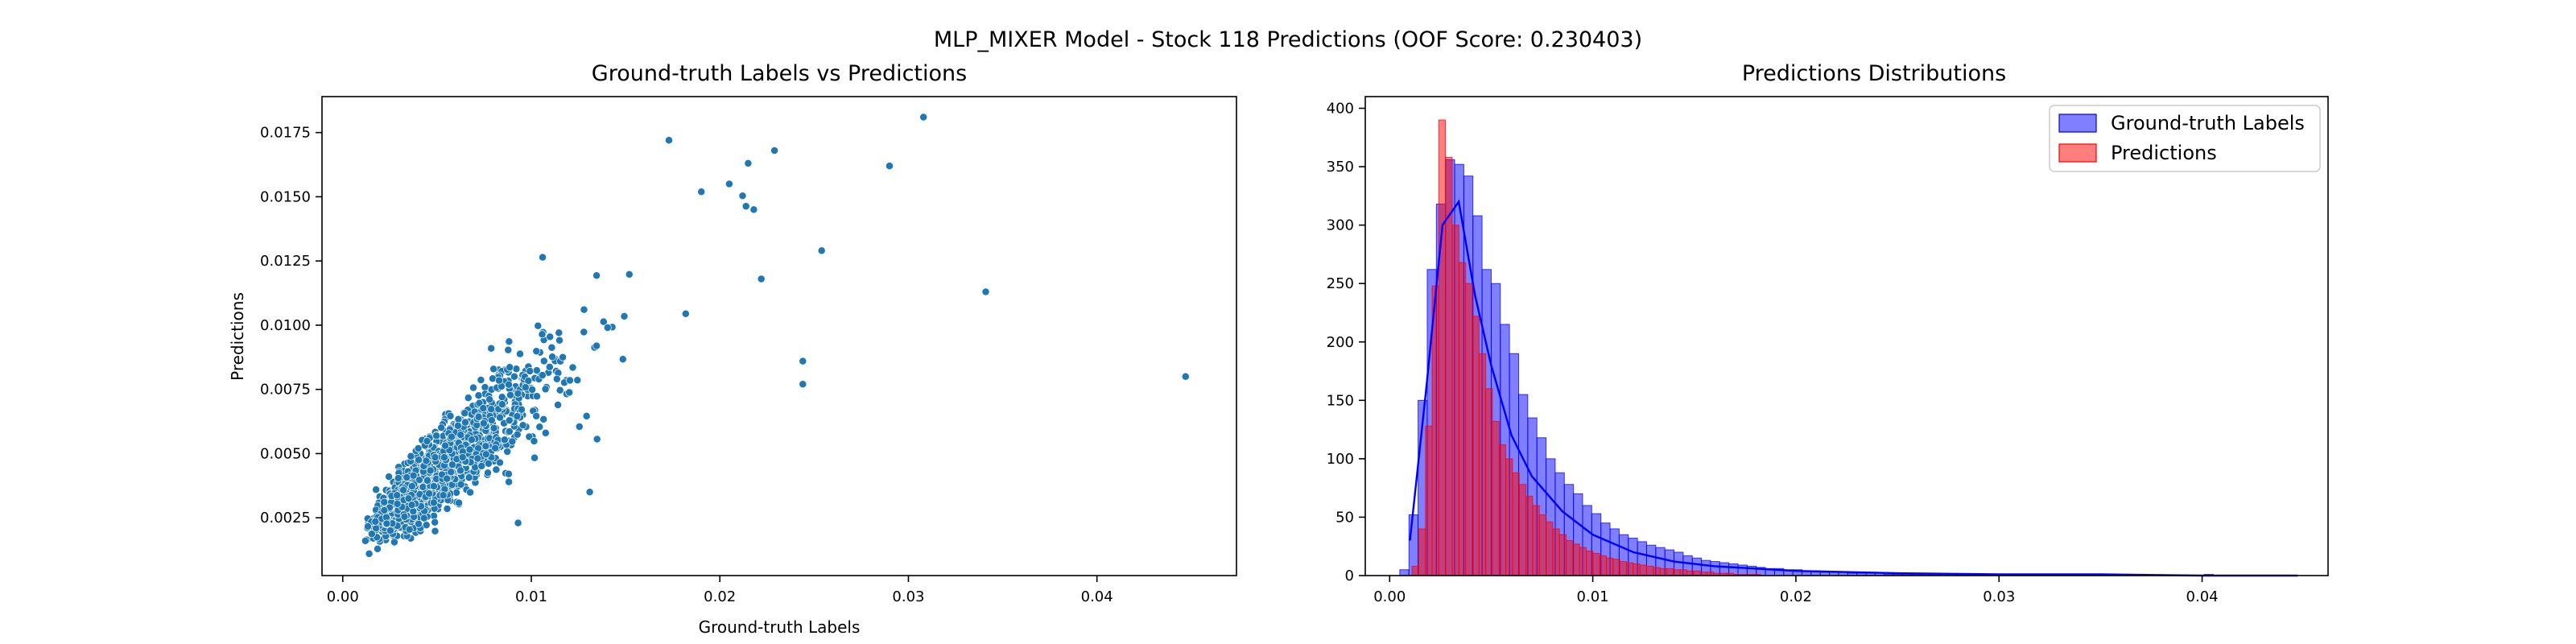  I want to click on scatter-y-label: Predictions, so click(237, 336).